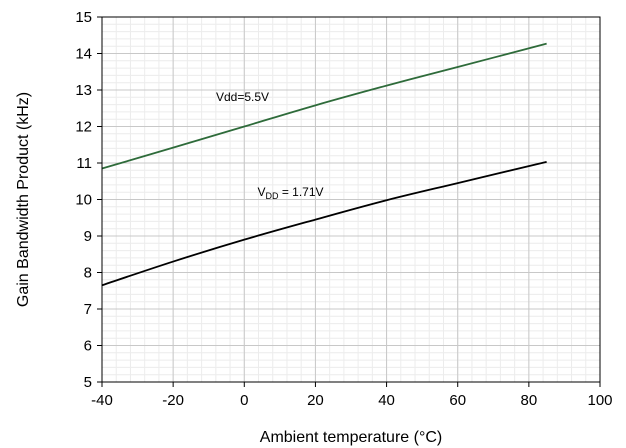 The image size is (626, 448). Describe the element at coordinates (315, 400) in the screenshot. I see `x-tick-label: 20` at that location.